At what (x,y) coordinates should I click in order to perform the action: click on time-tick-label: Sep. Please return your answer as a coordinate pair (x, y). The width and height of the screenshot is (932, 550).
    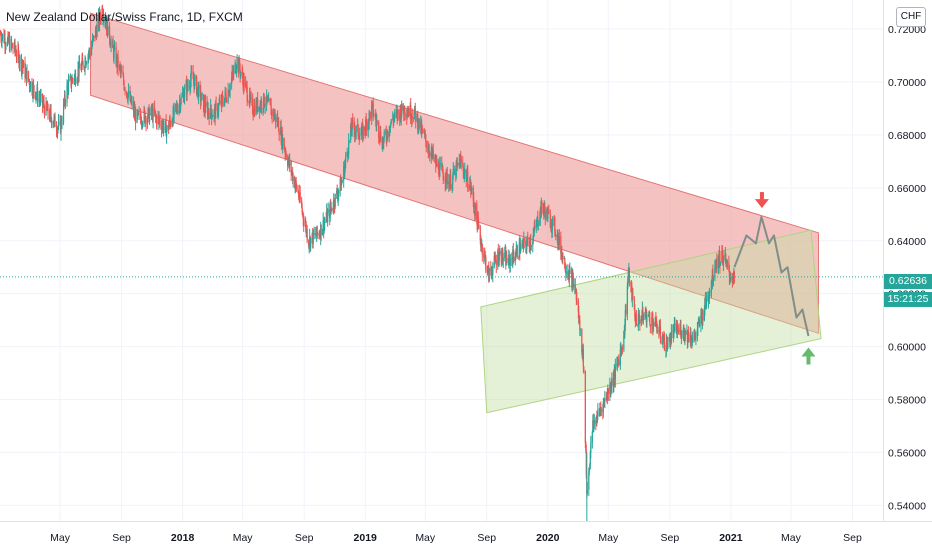
    Looking at the image, I should click on (304, 538).